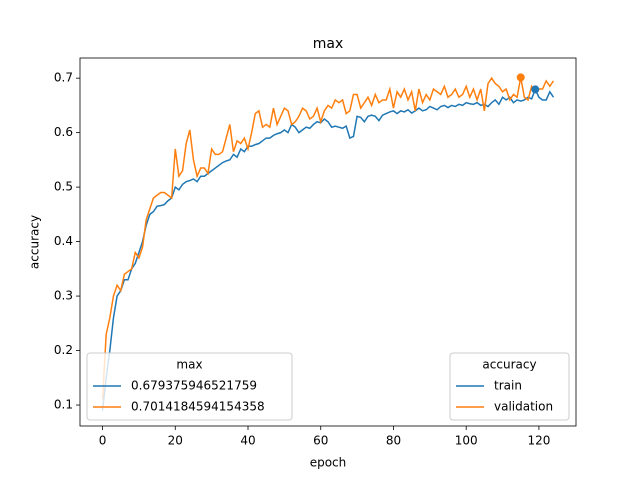  What do you see at coordinates (328, 463) in the screenshot?
I see `x-axis-label: epoch` at bounding box center [328, 463].